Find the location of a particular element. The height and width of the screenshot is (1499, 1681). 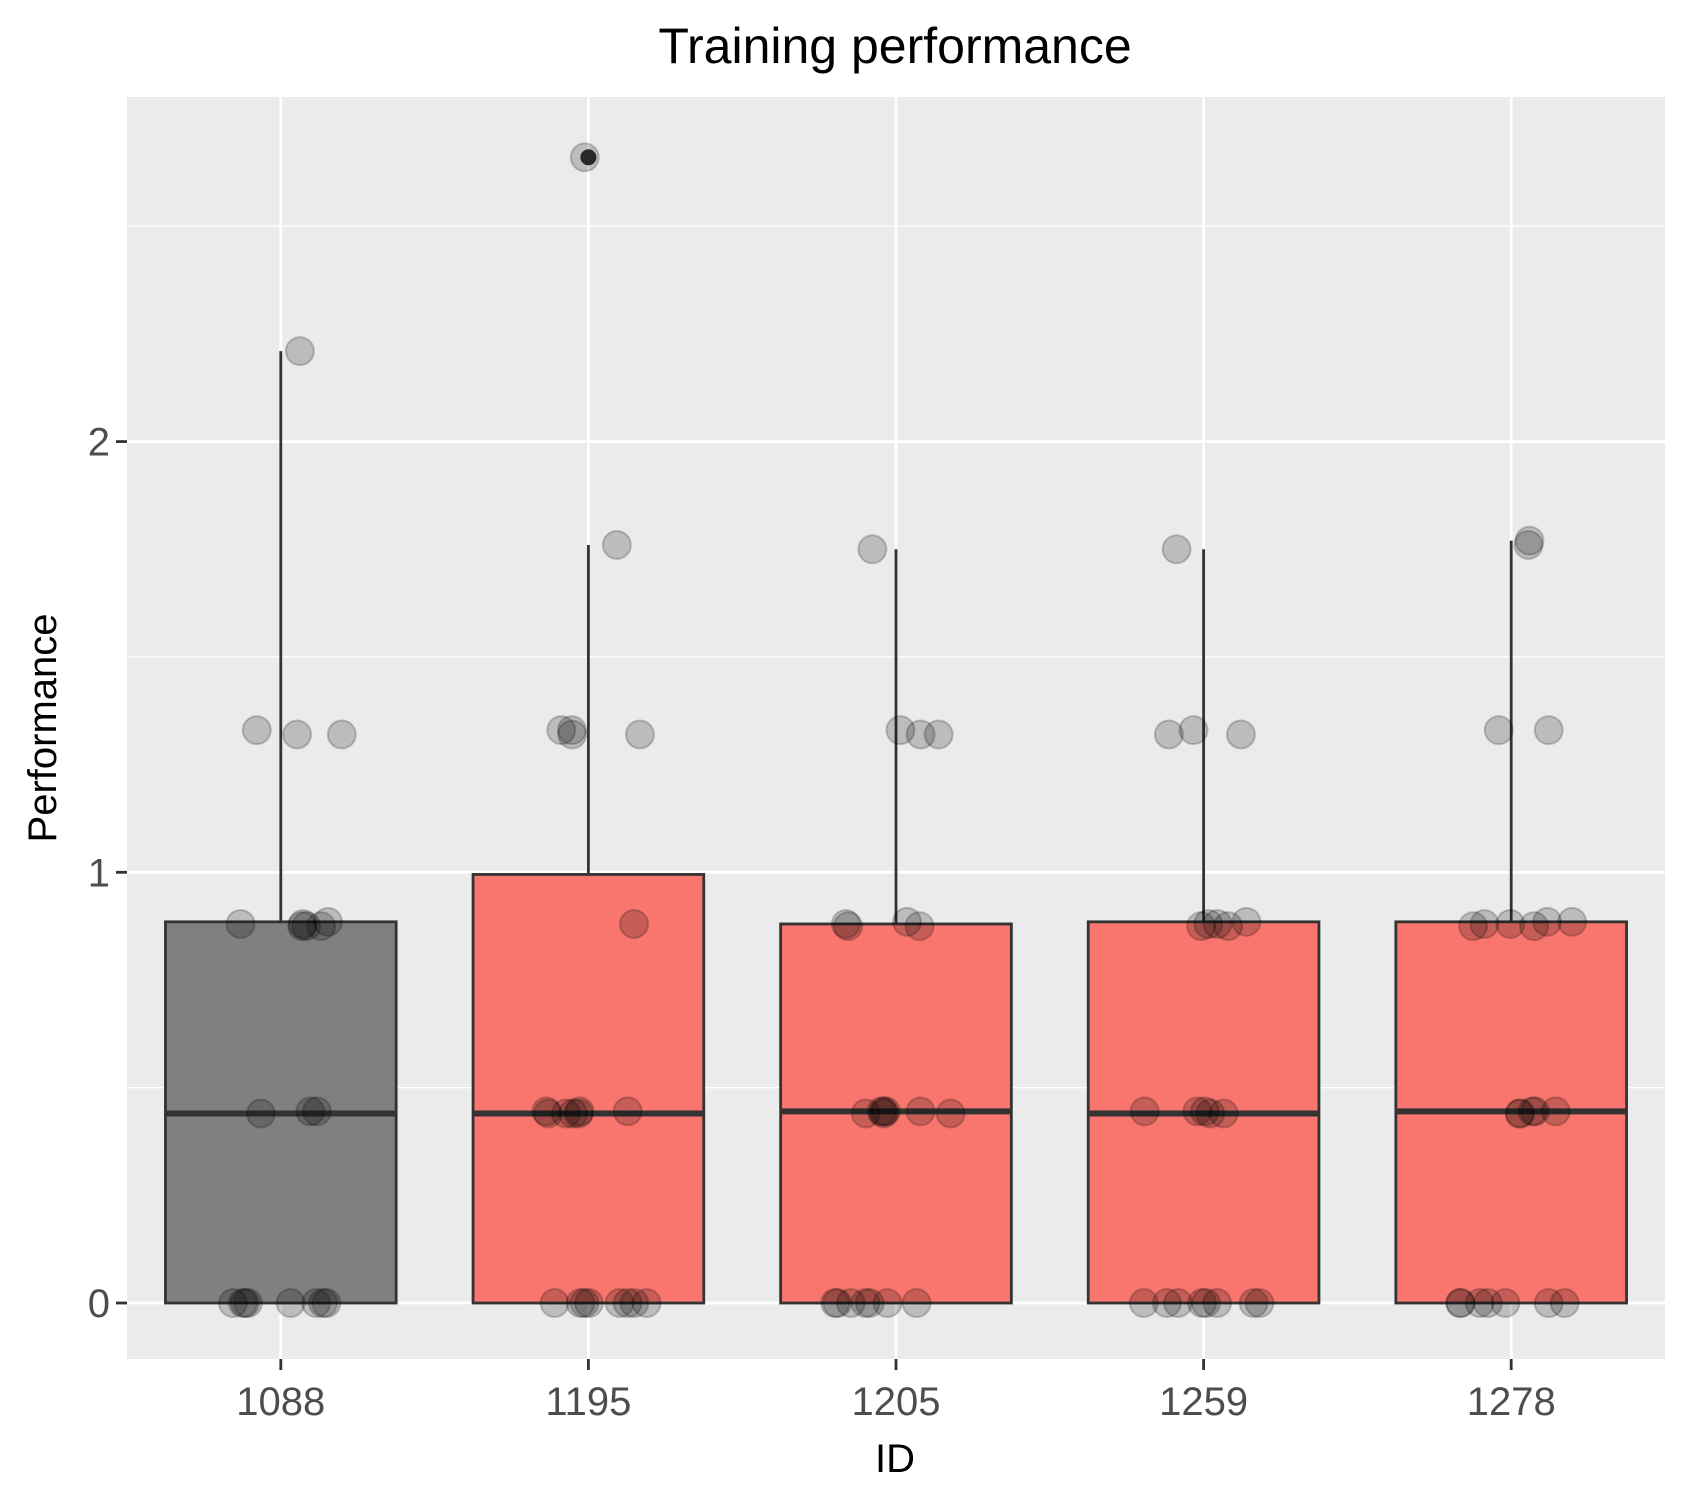

y-tick-label: 1 is located at coordinates (99, 873).